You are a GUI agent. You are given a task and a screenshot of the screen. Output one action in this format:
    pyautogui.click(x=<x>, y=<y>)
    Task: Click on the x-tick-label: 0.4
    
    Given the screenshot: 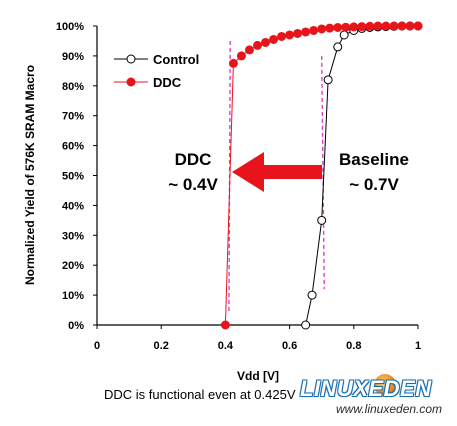 What is the action you would take?
    pyautogui.click(x=226, y=346)
    